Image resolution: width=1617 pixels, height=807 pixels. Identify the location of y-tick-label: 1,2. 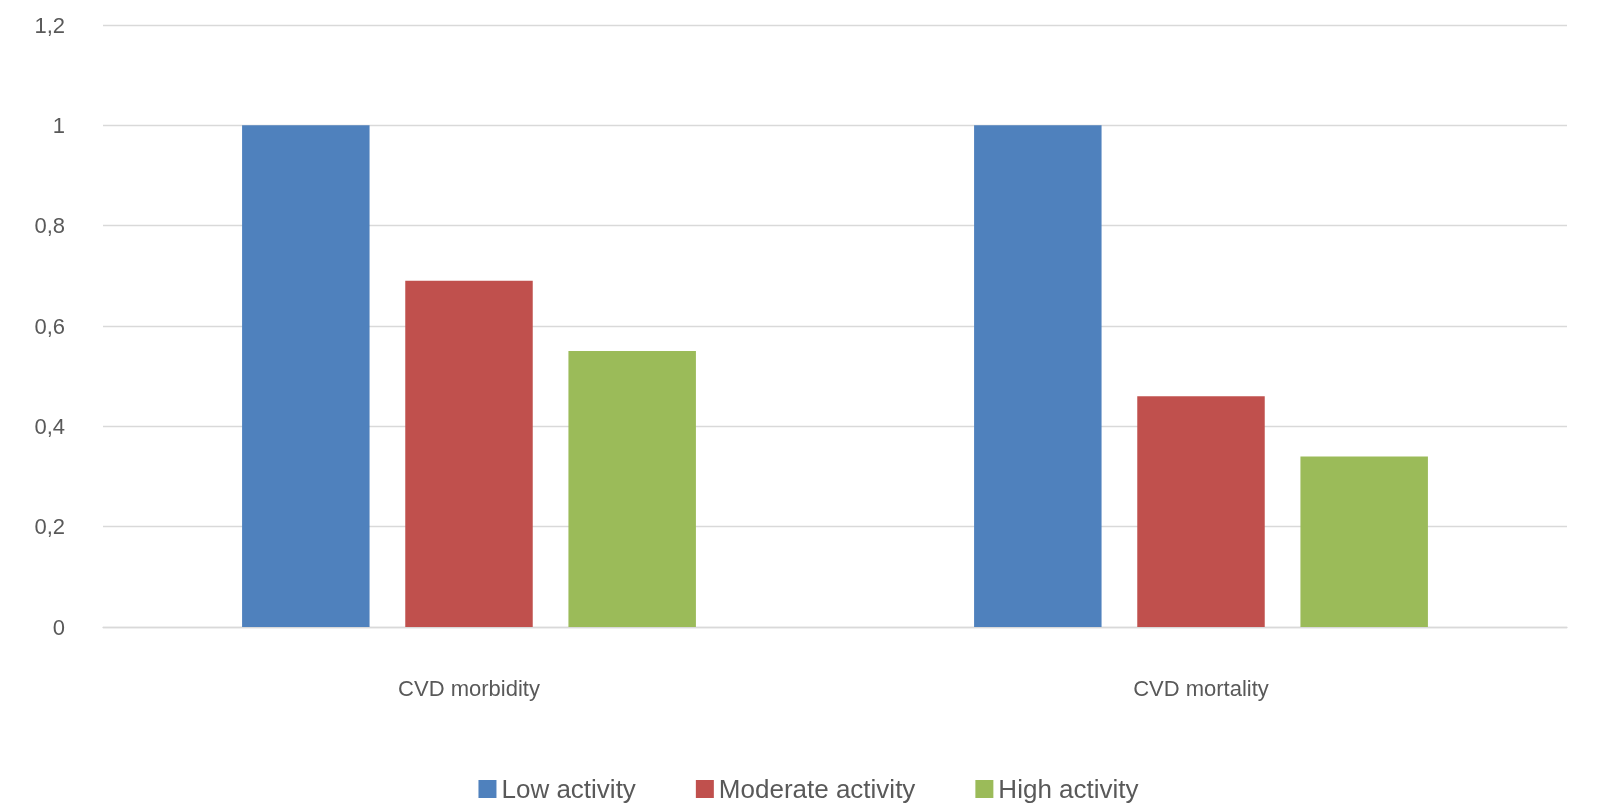
(49, 25).